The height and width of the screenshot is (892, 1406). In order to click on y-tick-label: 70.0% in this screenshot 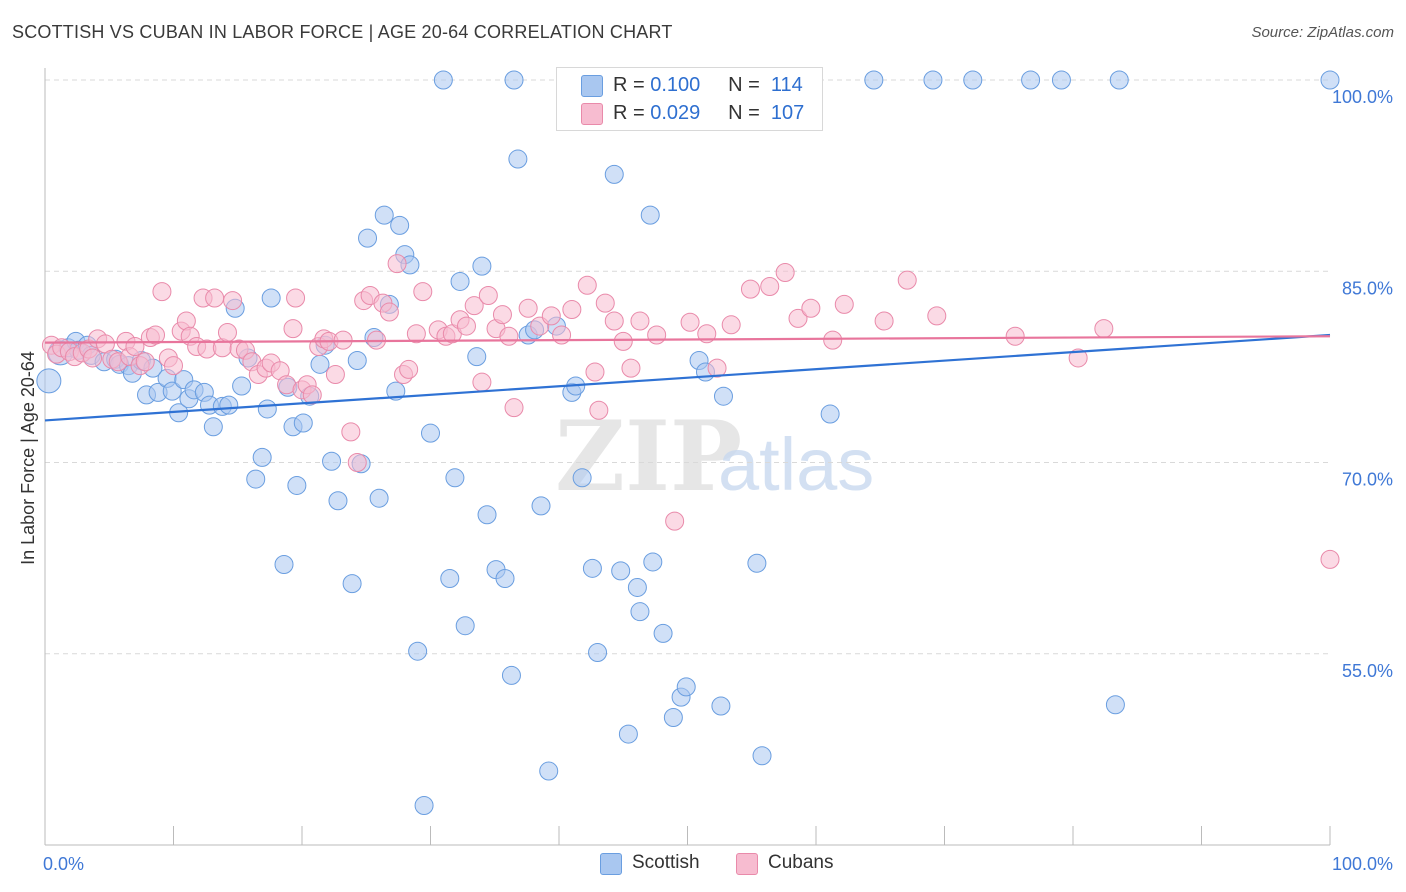, I will do `click(1367, 480)`.